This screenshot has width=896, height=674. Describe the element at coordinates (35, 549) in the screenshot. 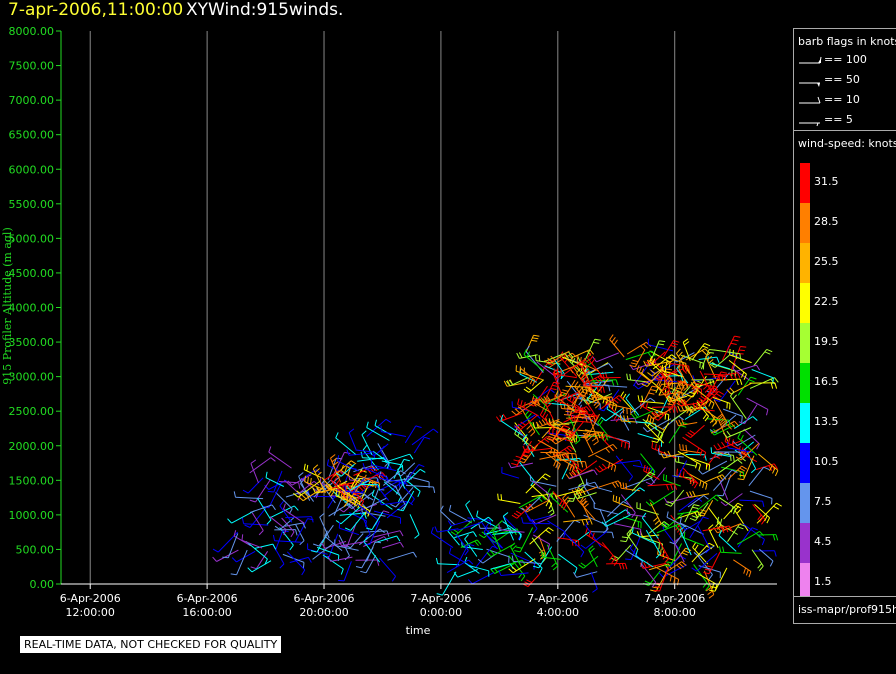

I see `y-tick-label: 500.00` at that location.